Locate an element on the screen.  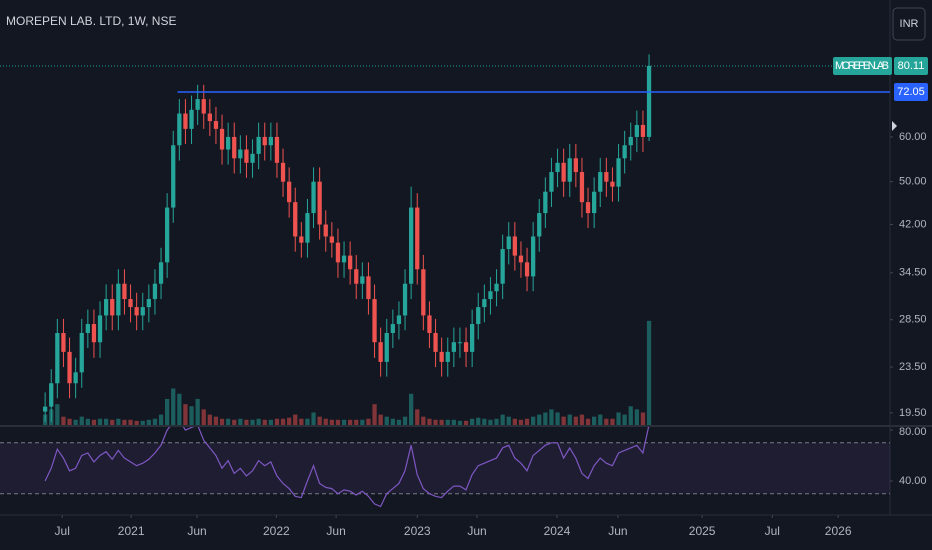
y-tick-label: 42.00 is located at coordinates (913, 224).